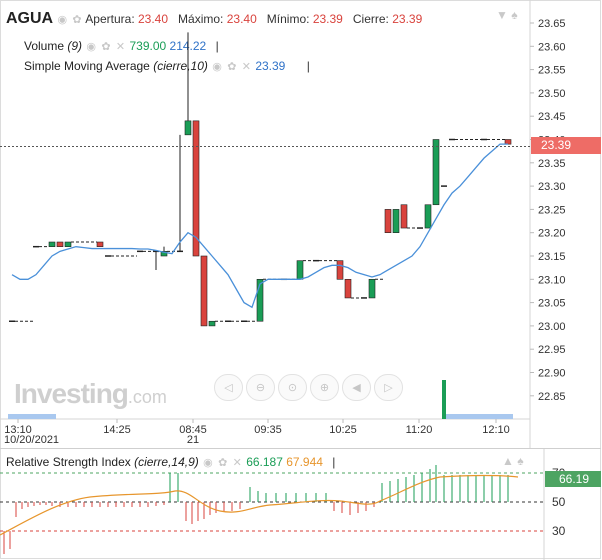 The width and height of the screenshot is (602, 560). I want to click on down-arrow-icon: ▼, so click(502, 15).